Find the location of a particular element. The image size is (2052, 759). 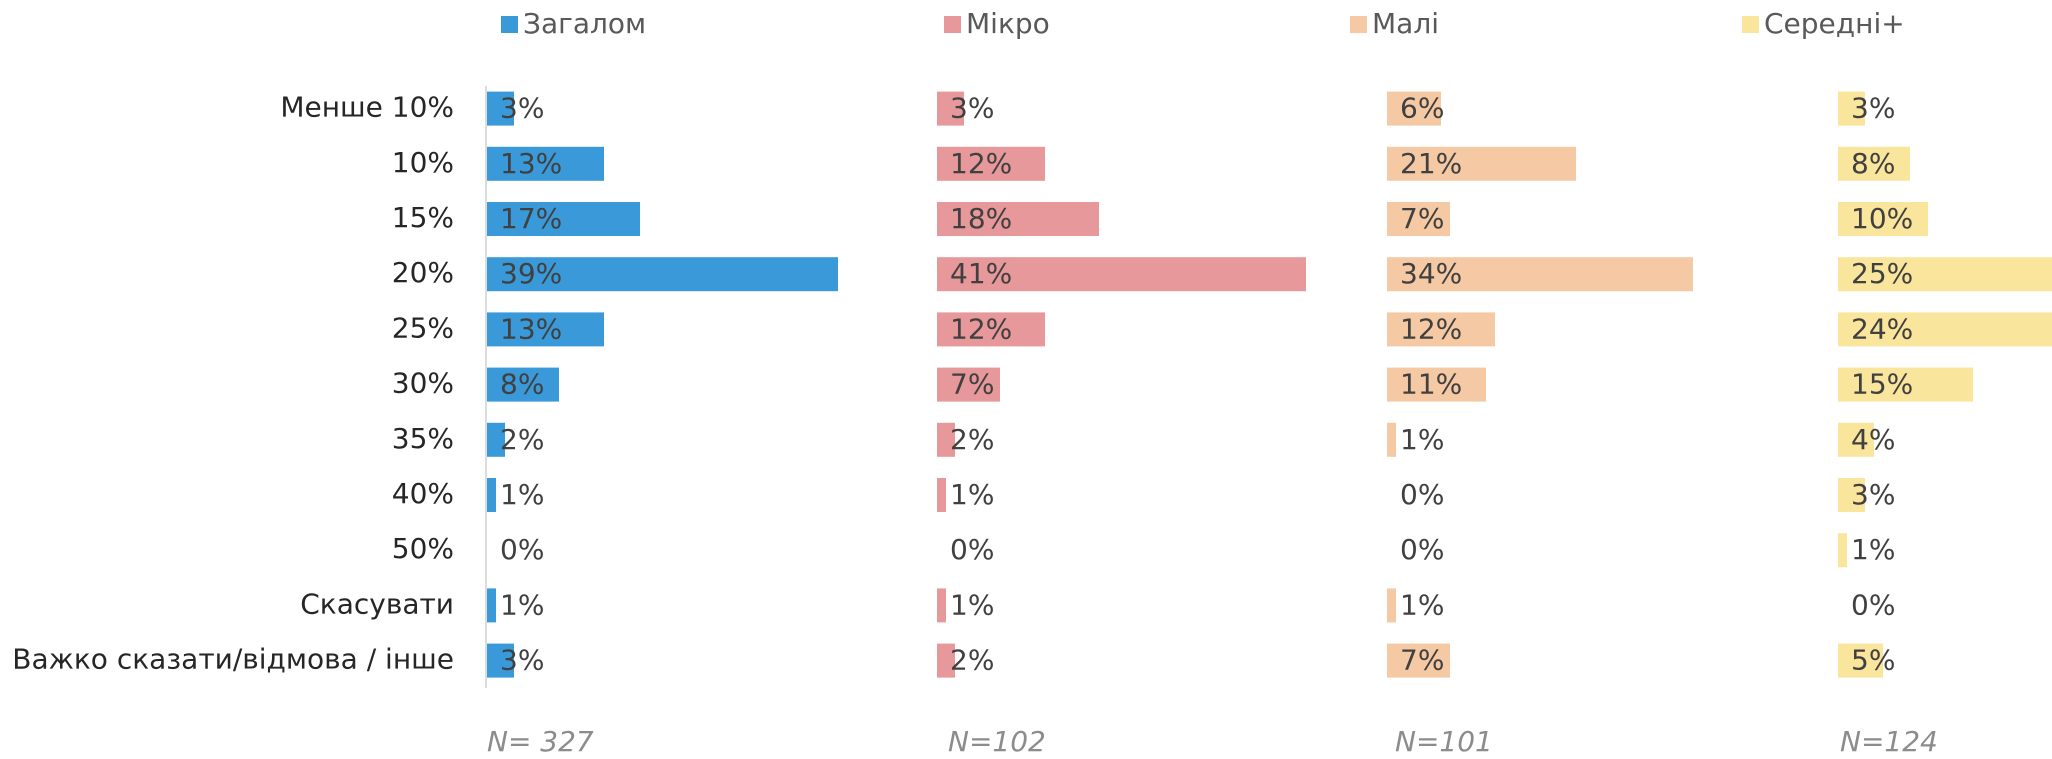

category-label: 25% is located at coordinates (423, 327).